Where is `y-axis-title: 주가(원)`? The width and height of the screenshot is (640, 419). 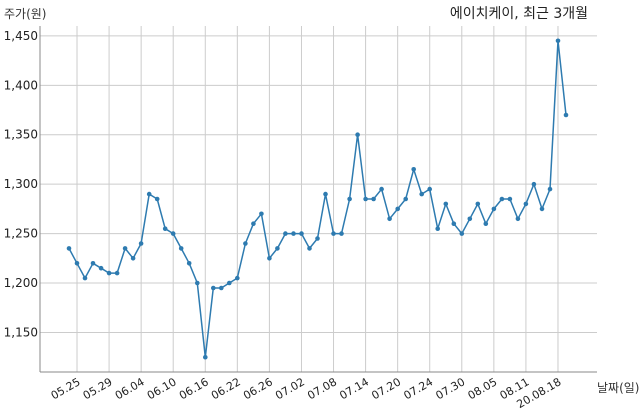 y-axis-title: 주가(원) is located at coordinates (25, 14).